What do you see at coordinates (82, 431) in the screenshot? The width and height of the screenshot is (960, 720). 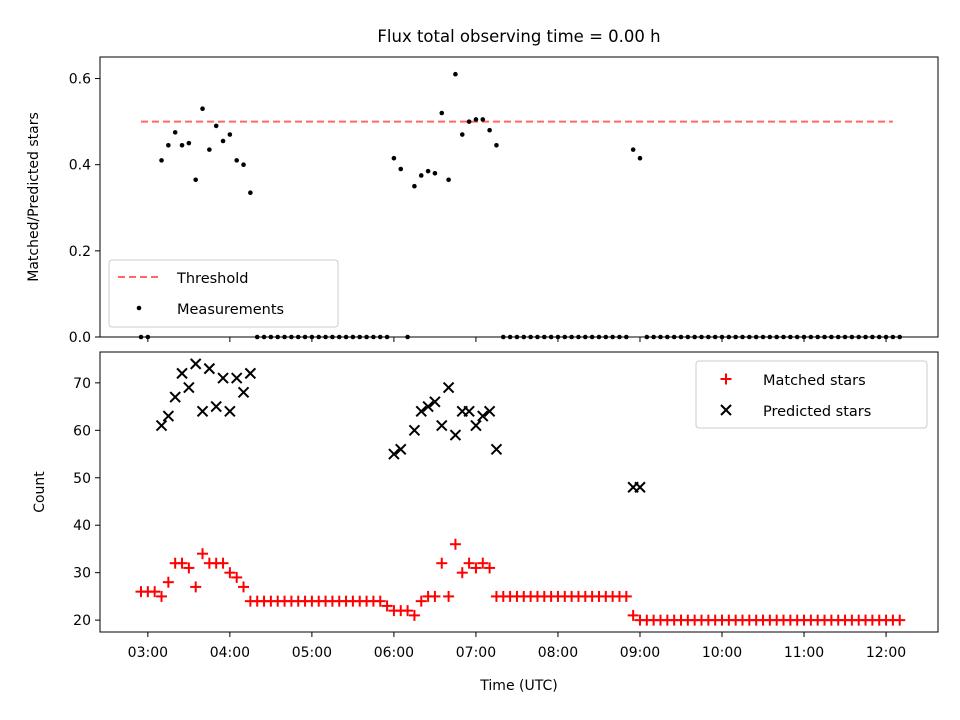 I see `counts-y-tick-label: 60` at bounding box center [82, 431].